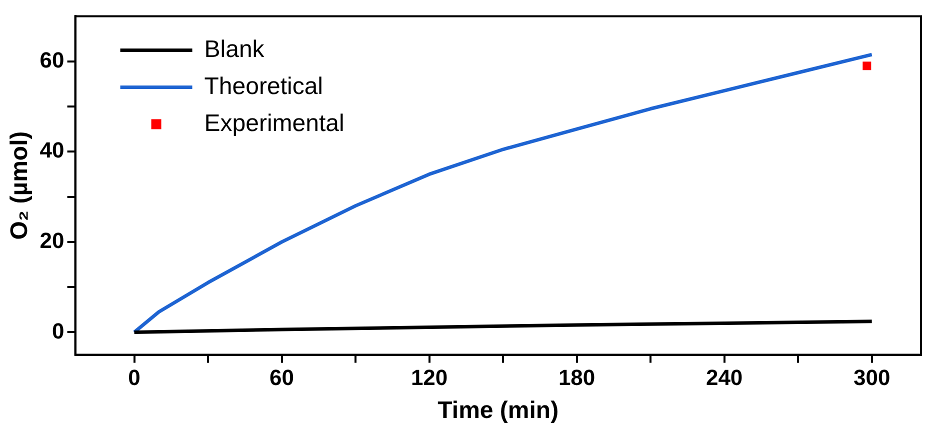  Describe the element at coordinates (577, 377) in the screenshot. I see `x-tick-label: 180` at that location.